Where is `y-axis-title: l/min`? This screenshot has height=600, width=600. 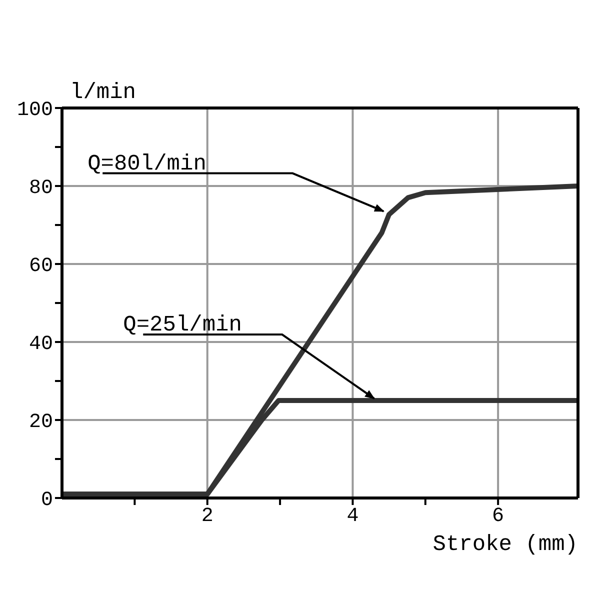
y-axis-title: l/min is located at coordinates (103, 92).